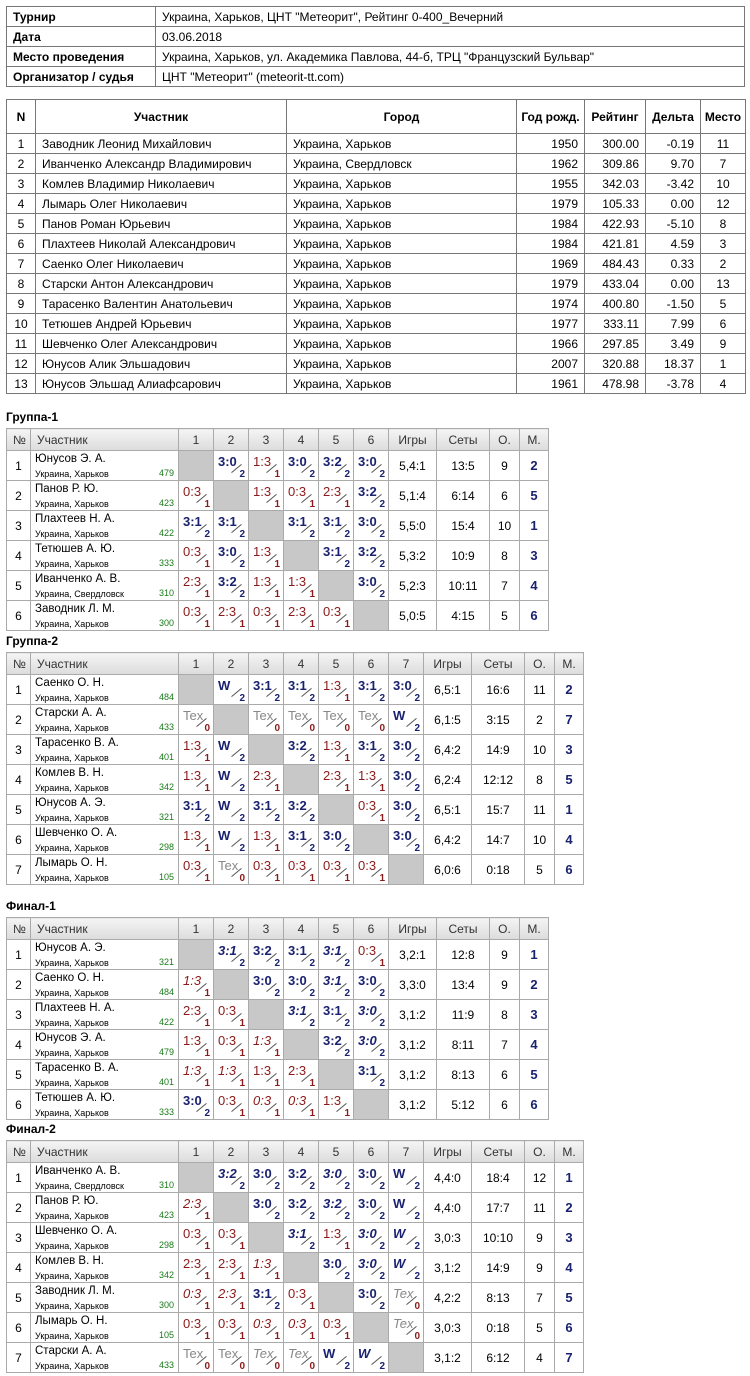 The height and width of the screenshot is (1376, 750). Describe the element at coordinates (166, 992) in the screenshot. I see `player-rating: 484` at that location.